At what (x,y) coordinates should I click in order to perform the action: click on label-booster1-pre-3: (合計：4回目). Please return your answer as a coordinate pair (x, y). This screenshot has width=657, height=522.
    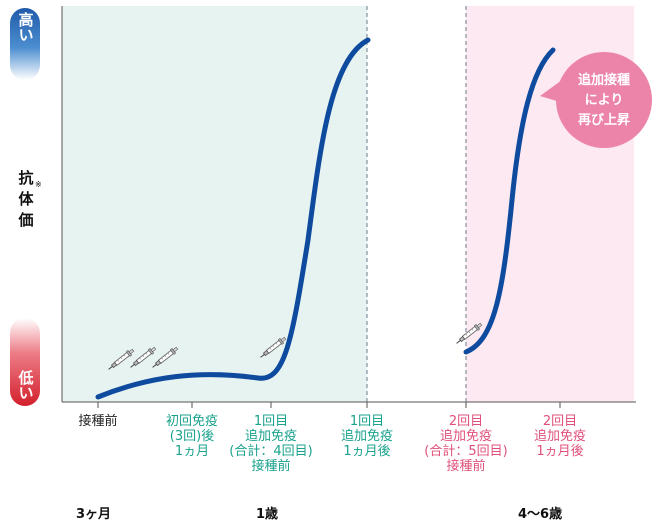
    Looking at the image, I should click on (271, 451).